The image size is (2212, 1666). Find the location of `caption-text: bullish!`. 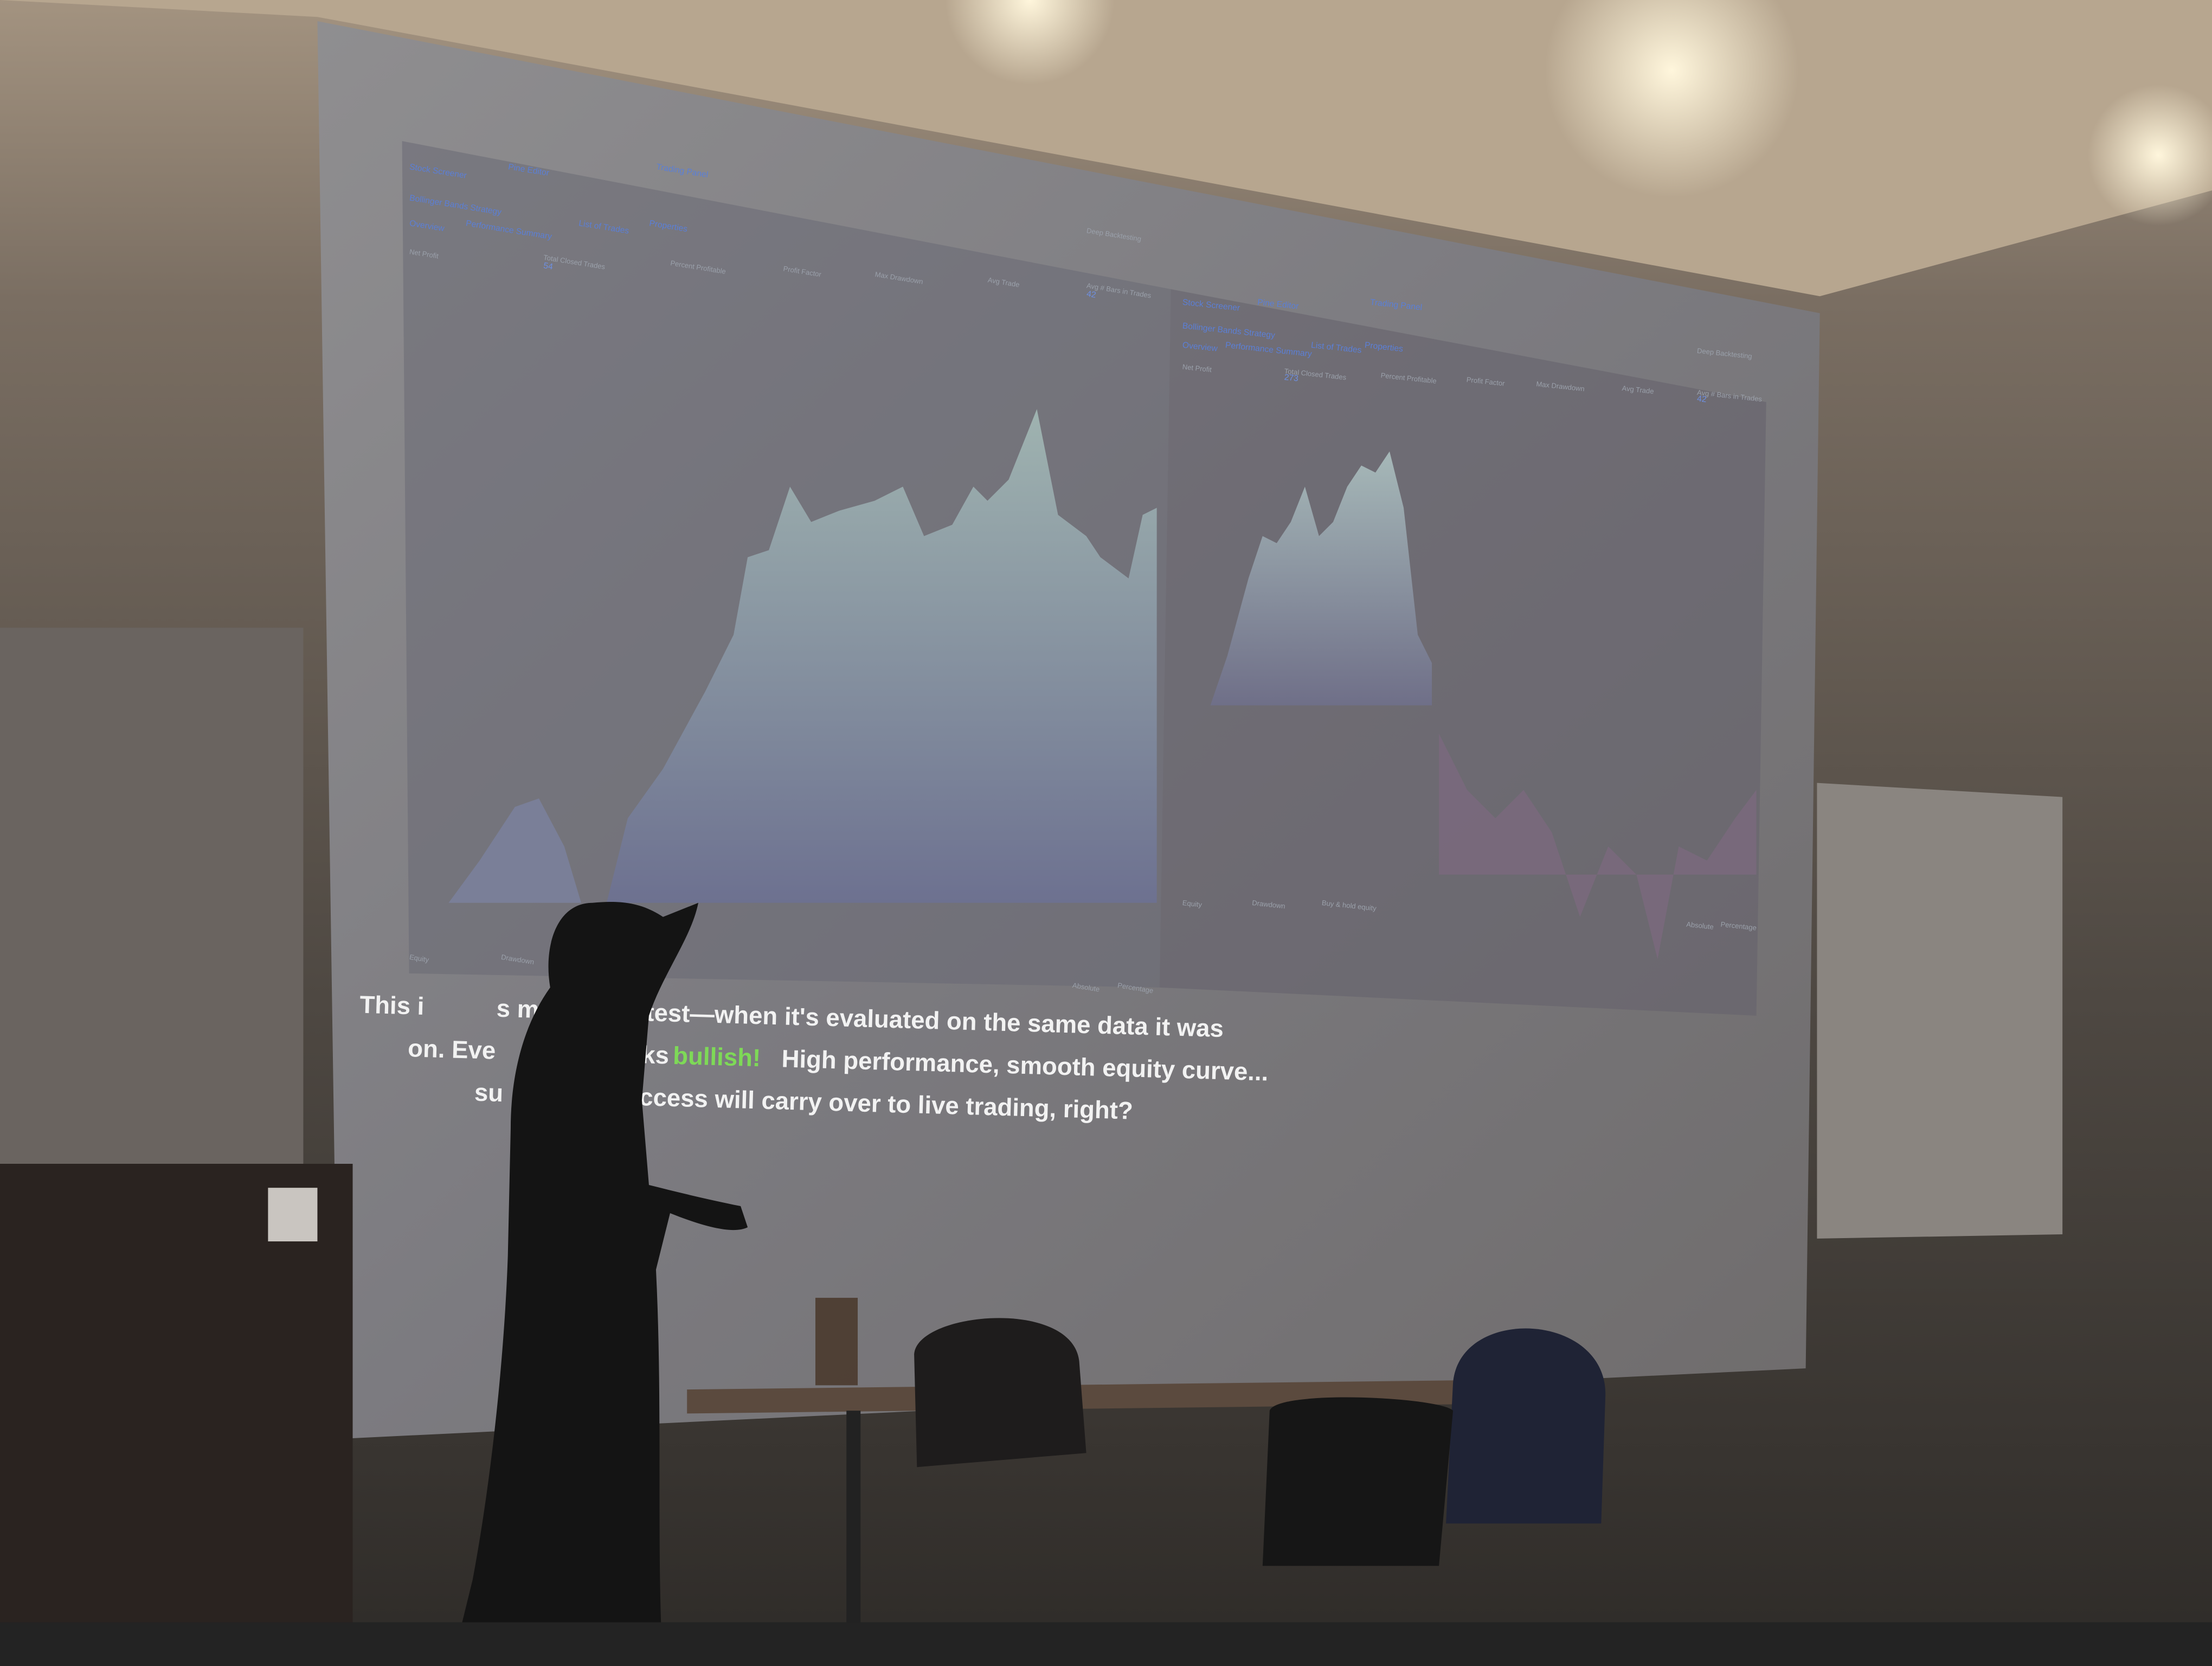

caption-text: bullish! is located at coordinates (717, 1057).